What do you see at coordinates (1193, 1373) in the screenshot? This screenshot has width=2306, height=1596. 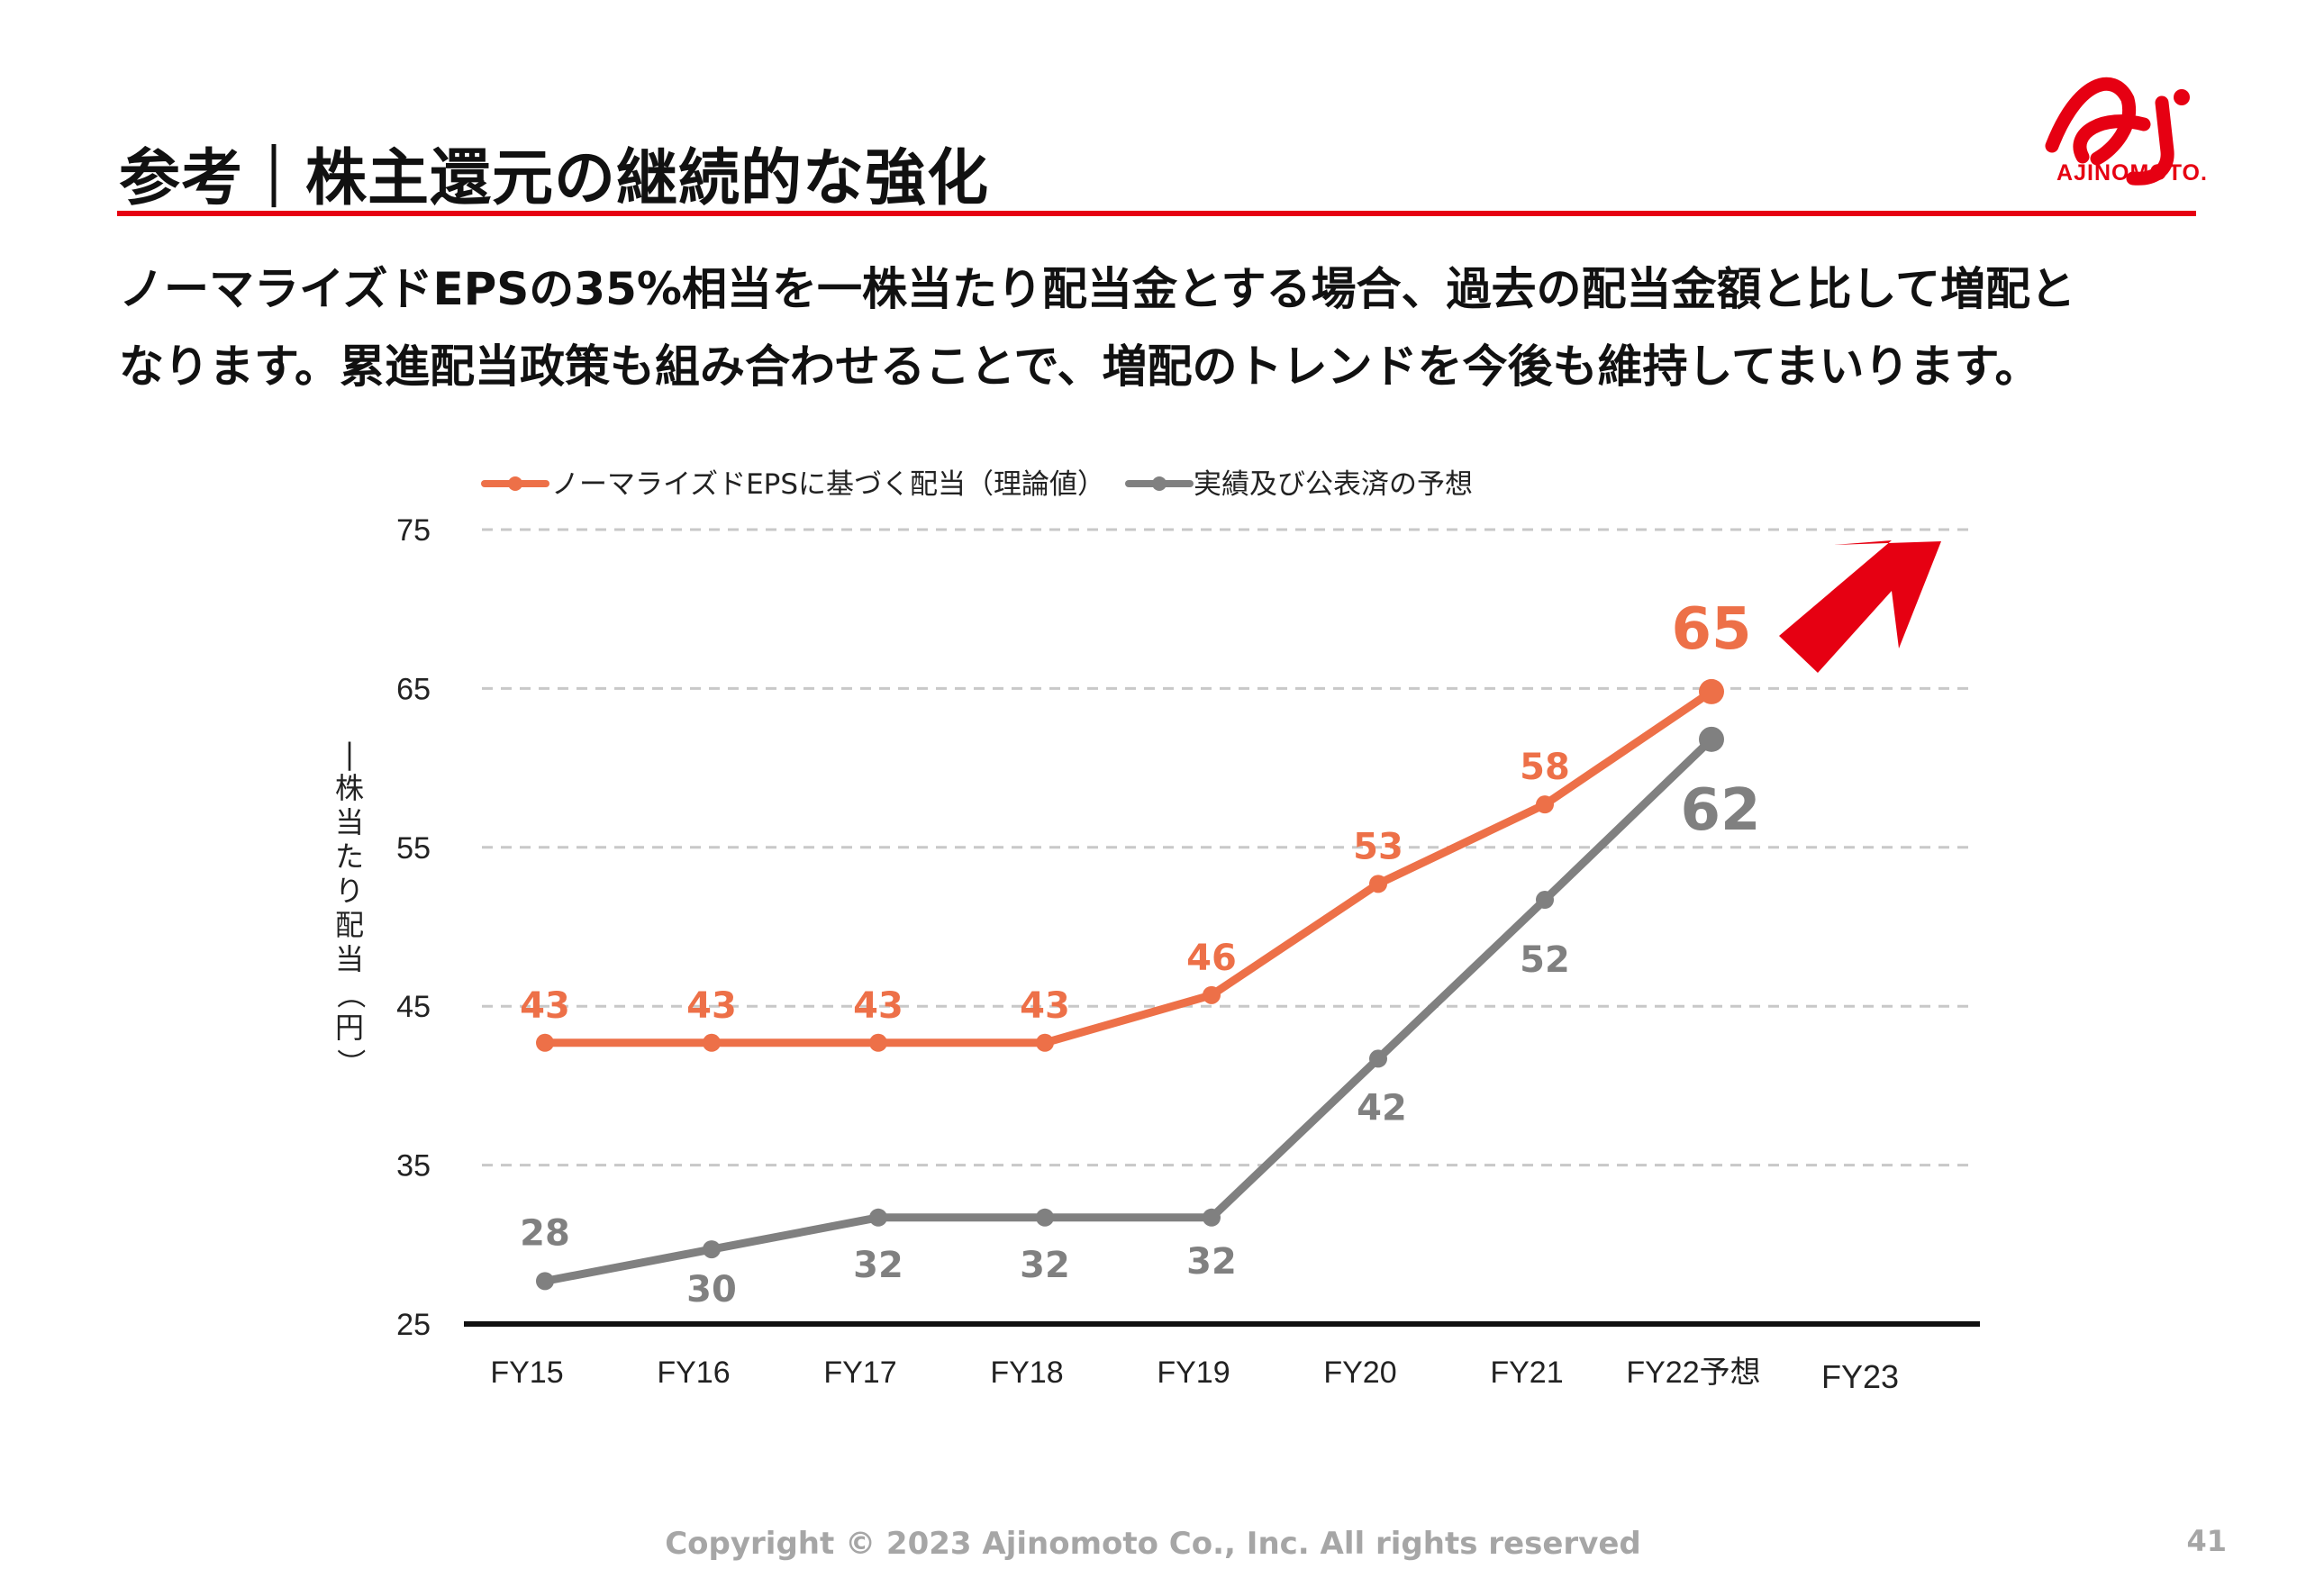 I see `x-tick-label: FY19` at bounding box center [1193, 1373].